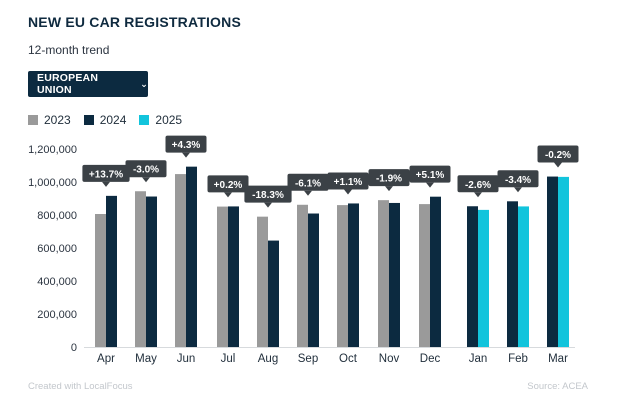 The height and width of the screenshot is (406, 620). What do you see at coordinates (523, 276) in the screenshot?
I see `bar-2025-feb` at bounding box center [523, 276].